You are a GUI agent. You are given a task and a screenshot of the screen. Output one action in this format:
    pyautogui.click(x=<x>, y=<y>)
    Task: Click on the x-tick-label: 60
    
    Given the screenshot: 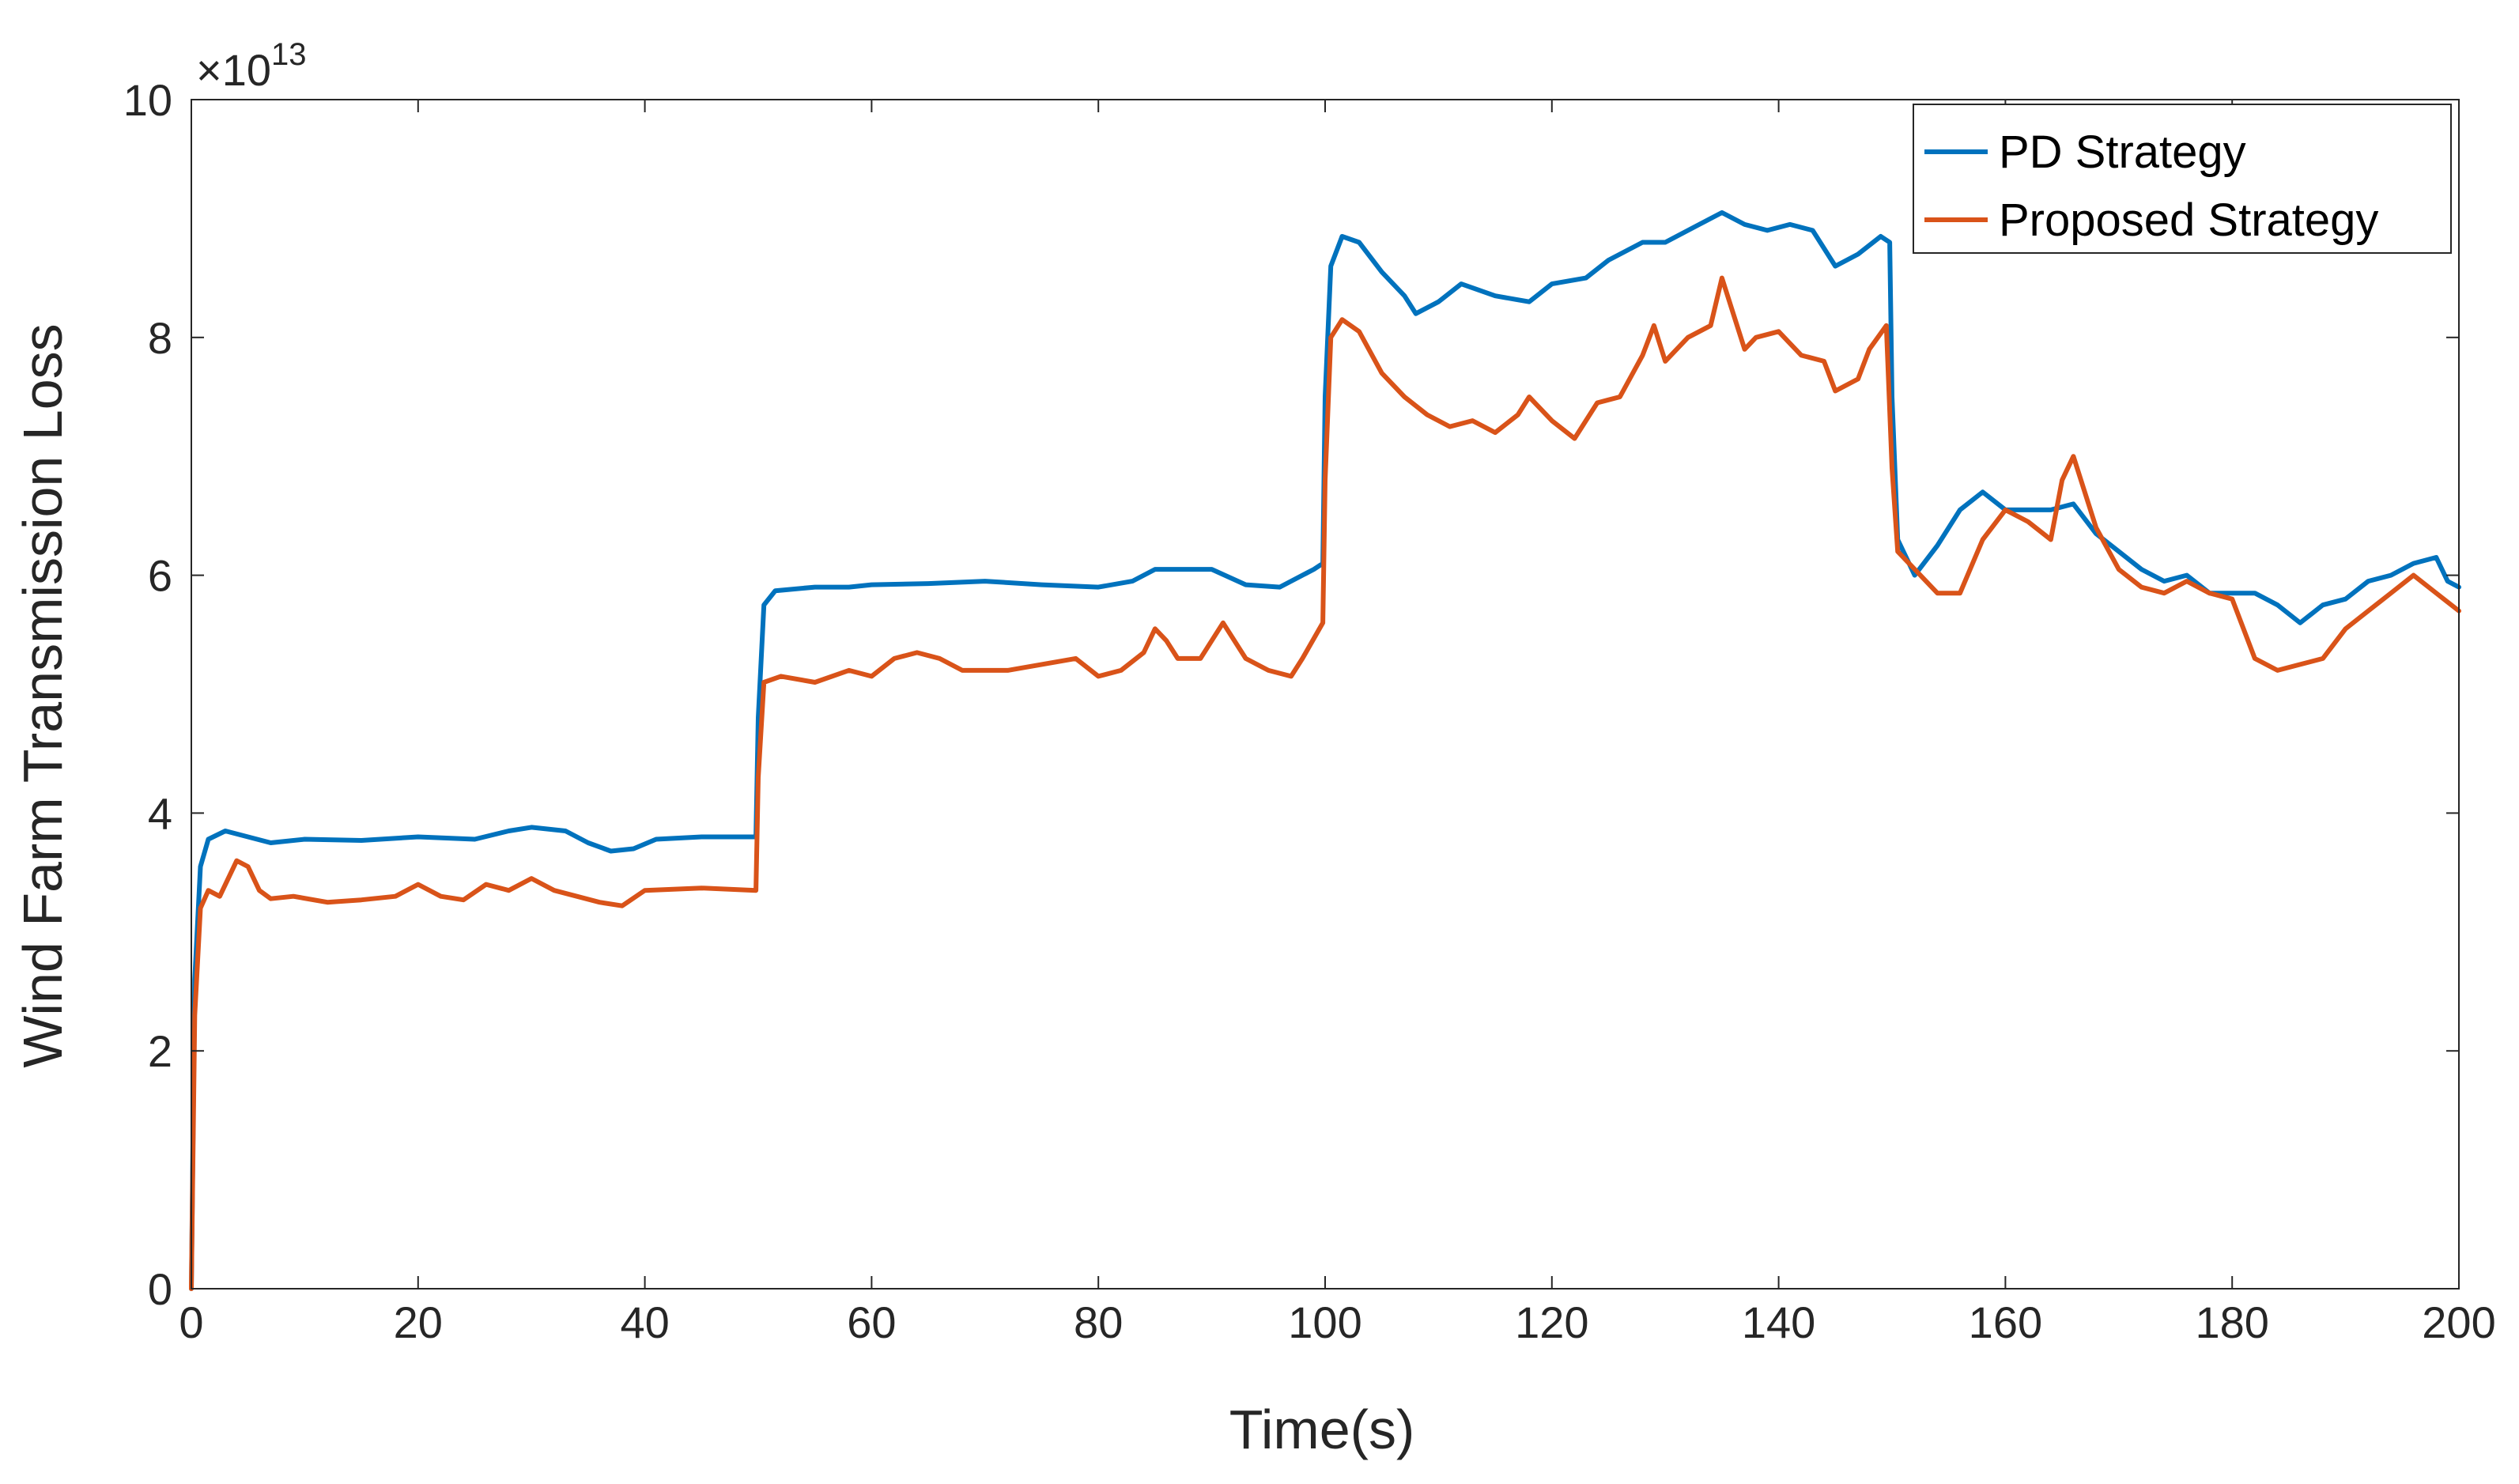 What is the action you would take?
    pyautogui.click(x=872, y=1322)
    